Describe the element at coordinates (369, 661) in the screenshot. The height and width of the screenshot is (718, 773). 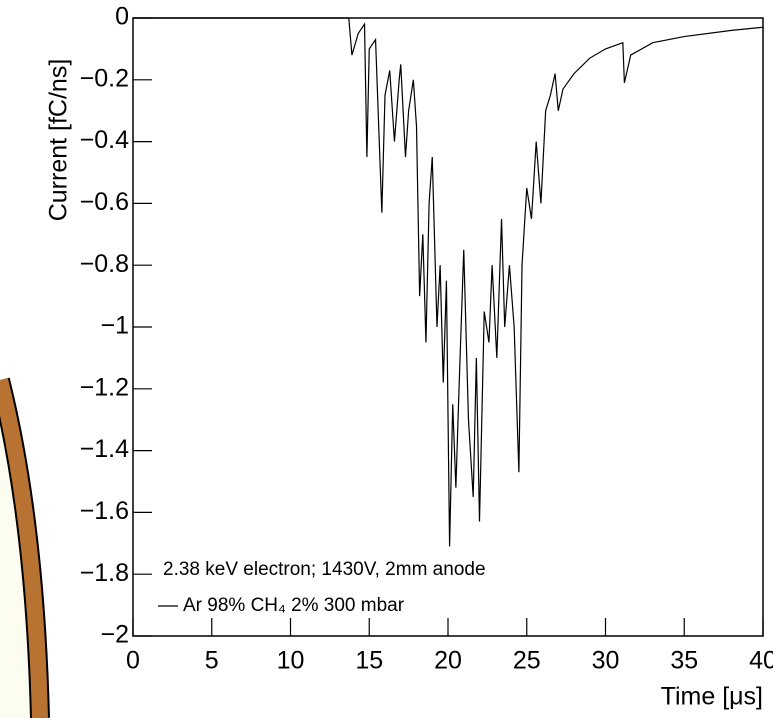
I see `x-tick-label: 15` at that location.